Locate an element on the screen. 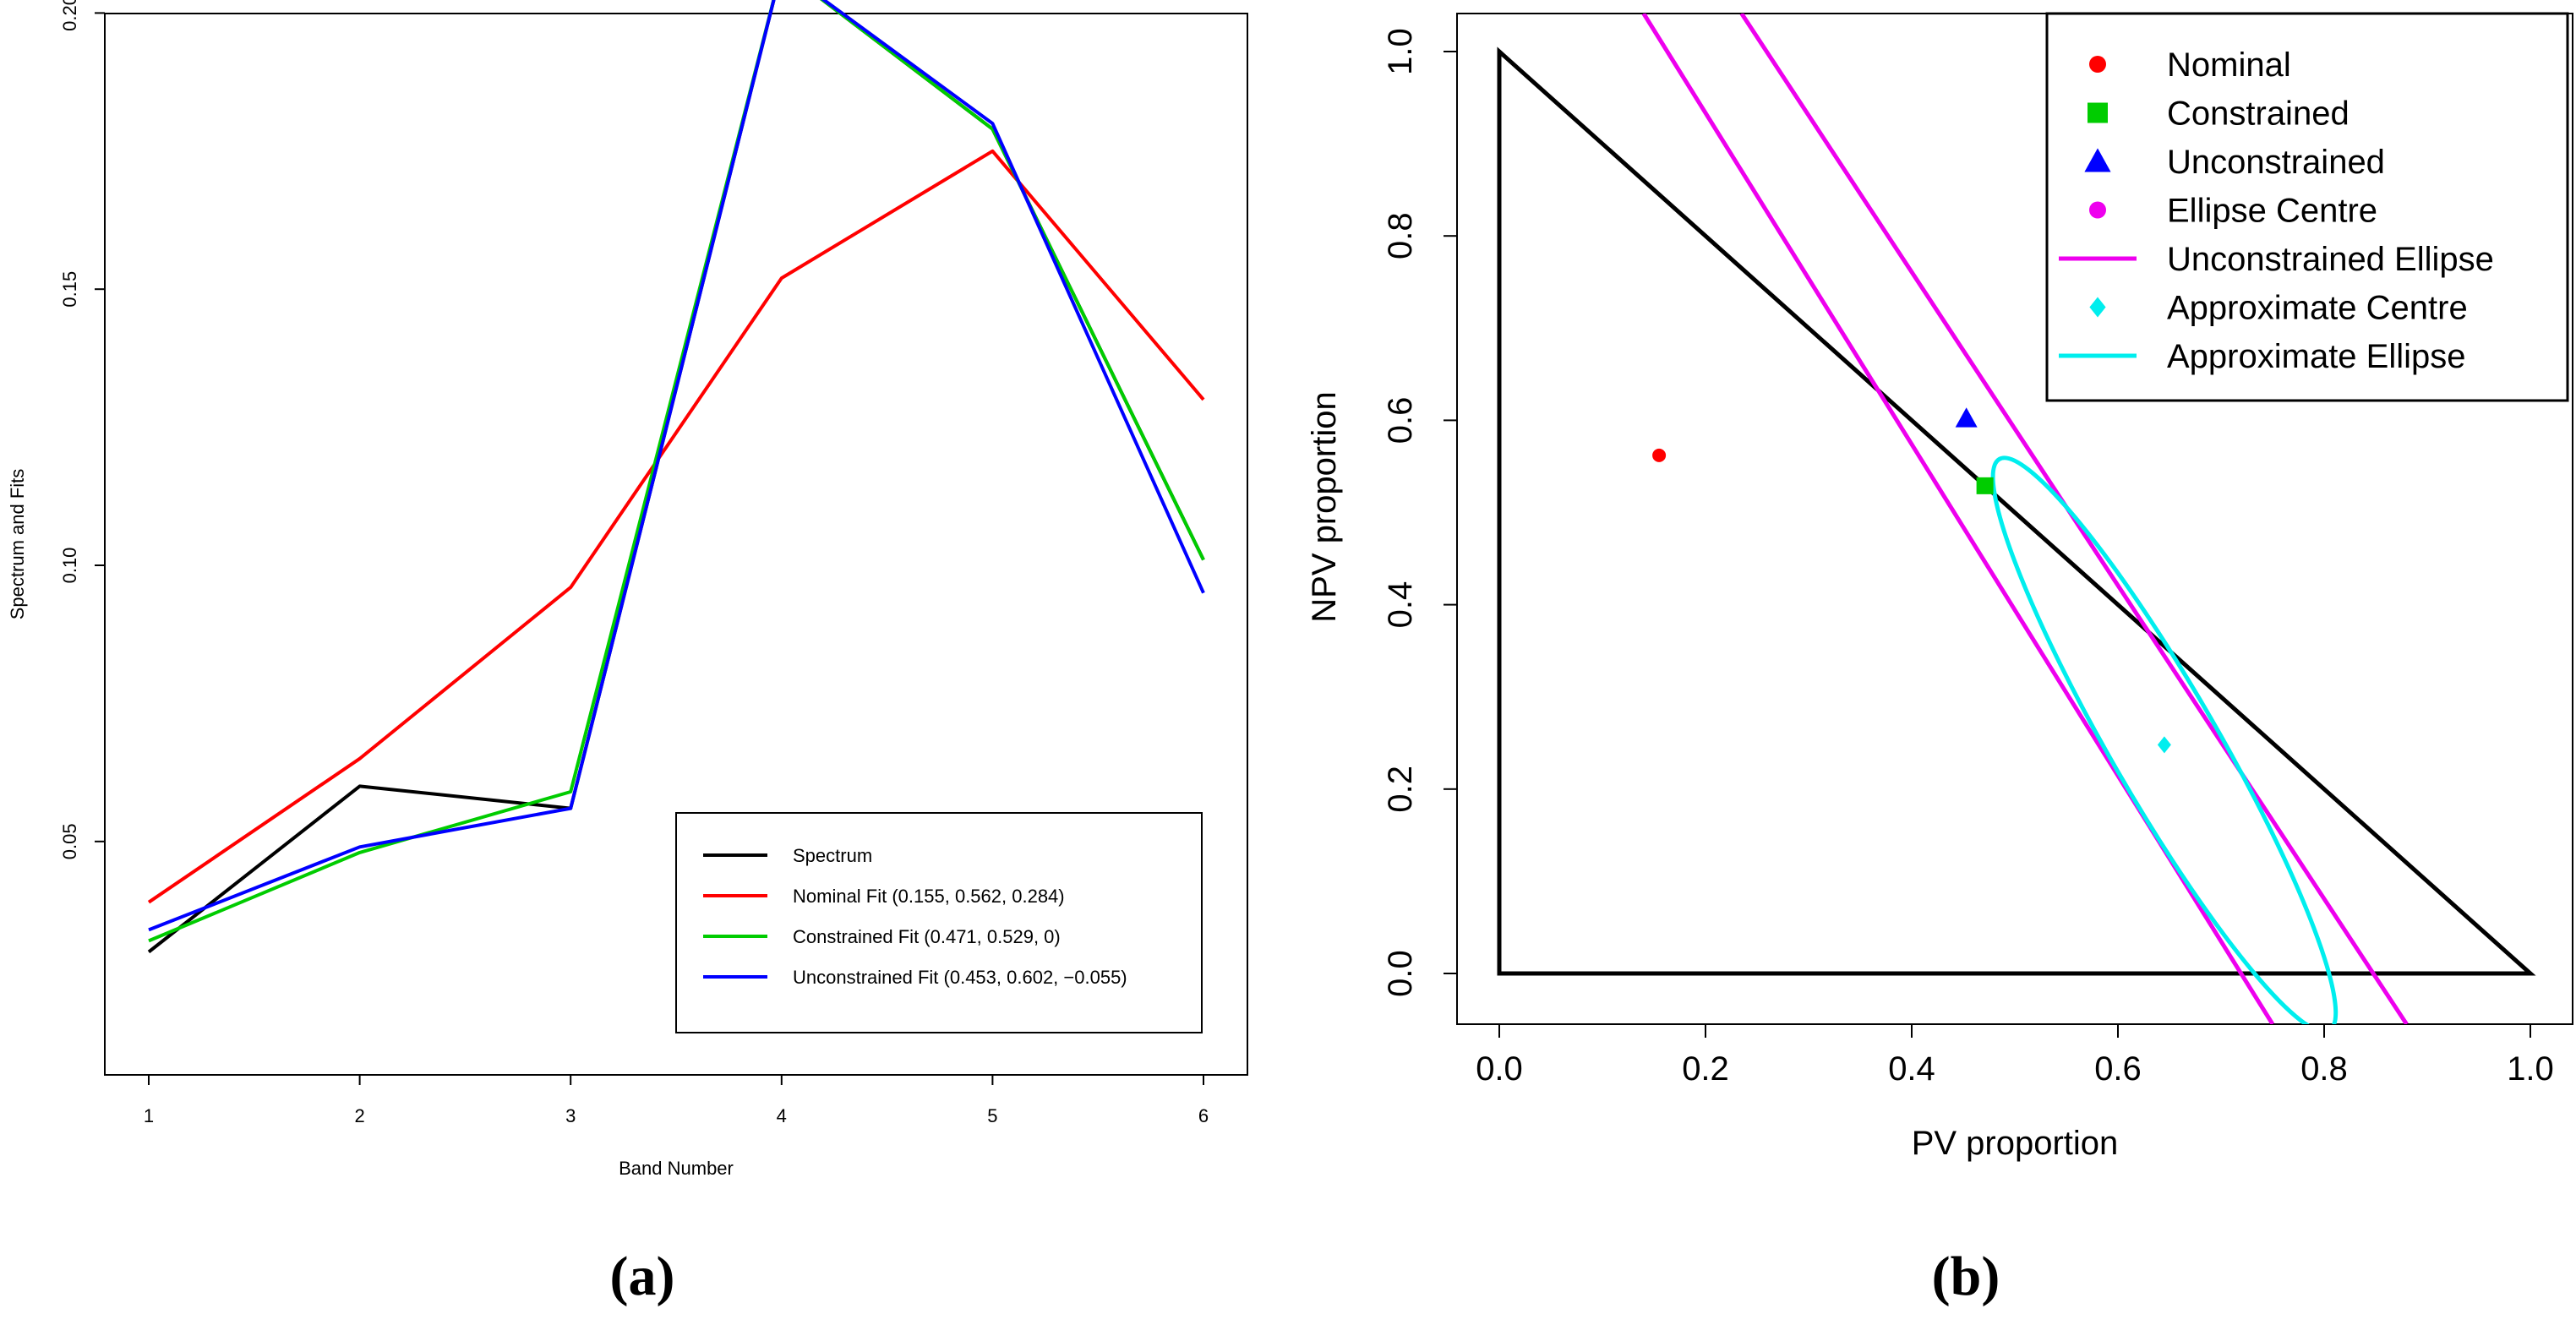 The image size is (2576, 1325). panel-a-x-tick-label: 1 is located at coordinates (149, 1115).